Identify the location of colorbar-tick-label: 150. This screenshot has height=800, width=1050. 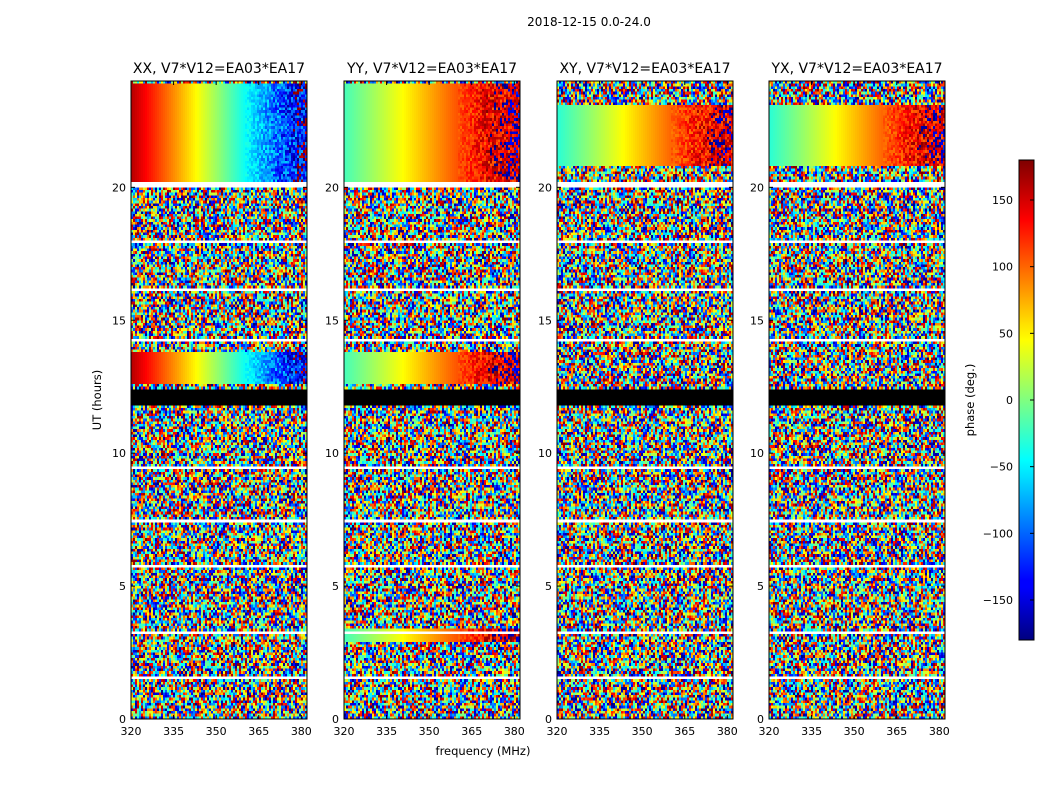
(1002, 200).